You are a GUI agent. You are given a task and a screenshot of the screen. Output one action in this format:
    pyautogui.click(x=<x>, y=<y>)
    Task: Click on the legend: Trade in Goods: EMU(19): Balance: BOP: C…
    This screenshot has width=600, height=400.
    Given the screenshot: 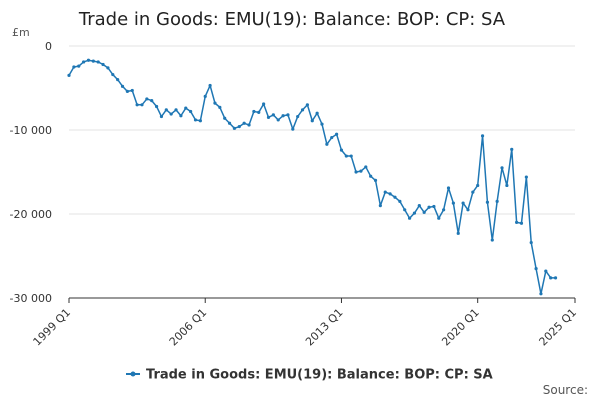 What is the action you would take?
    pyautogui.click(x=309, y=375)
    